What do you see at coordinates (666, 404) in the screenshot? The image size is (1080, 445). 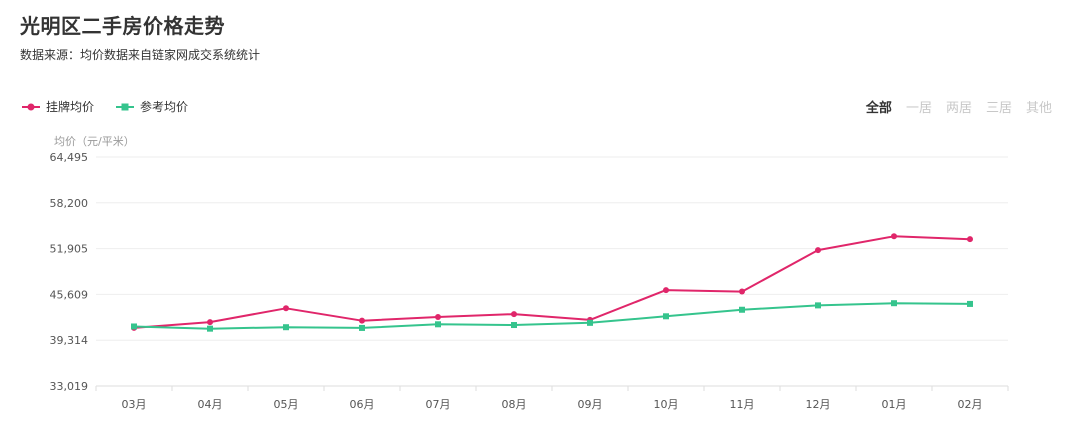 I see `x-tick-label: 10月` at bounding box center [666, 404].